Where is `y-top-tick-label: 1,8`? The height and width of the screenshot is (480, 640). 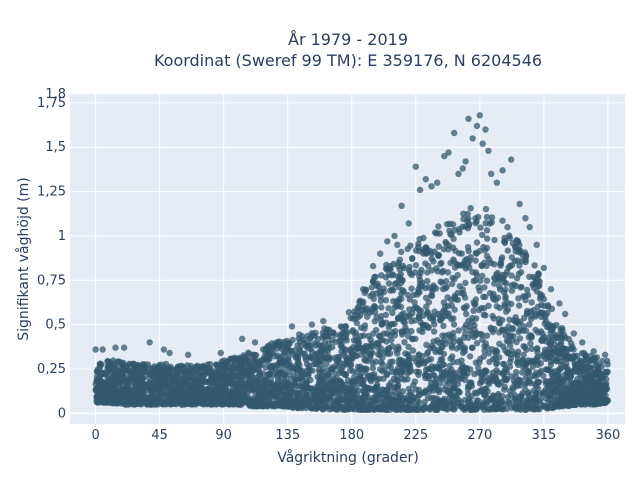 y-top-tick-label: 1,8 is located at coordinates (55, 94).